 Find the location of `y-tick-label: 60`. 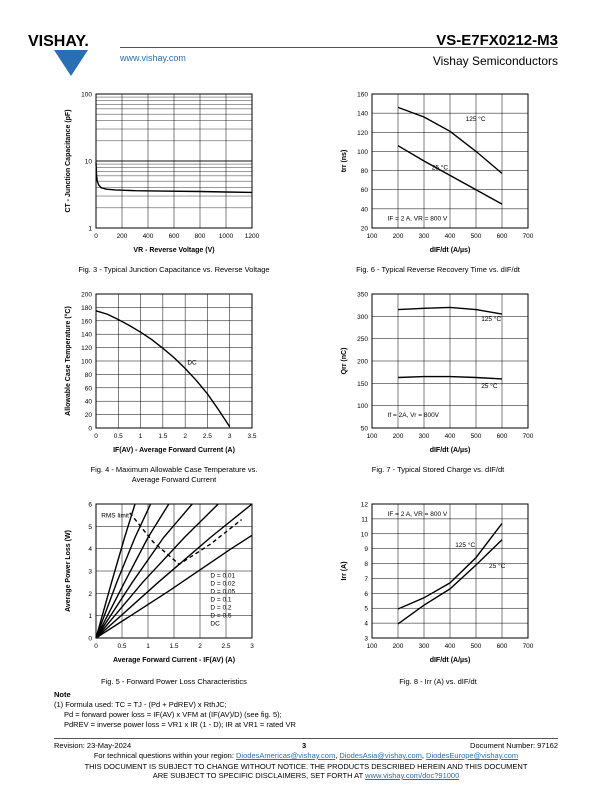

y-tick-label: 60 is located at coordinates (89, 388).